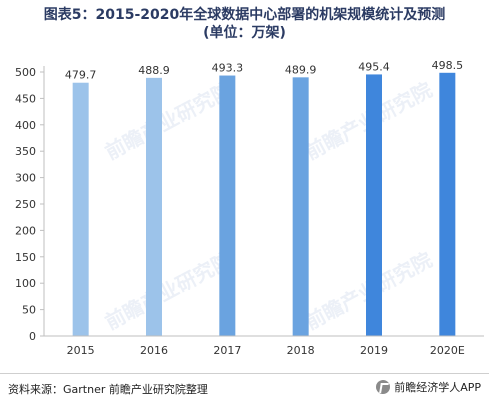 Image resolution: width=489 pixels, height=407 pixels. What do you see at coordinates (154, 350) in the screenshot?
I see `x-tick-label-2016: 2016` at bounding box center [154, 350].